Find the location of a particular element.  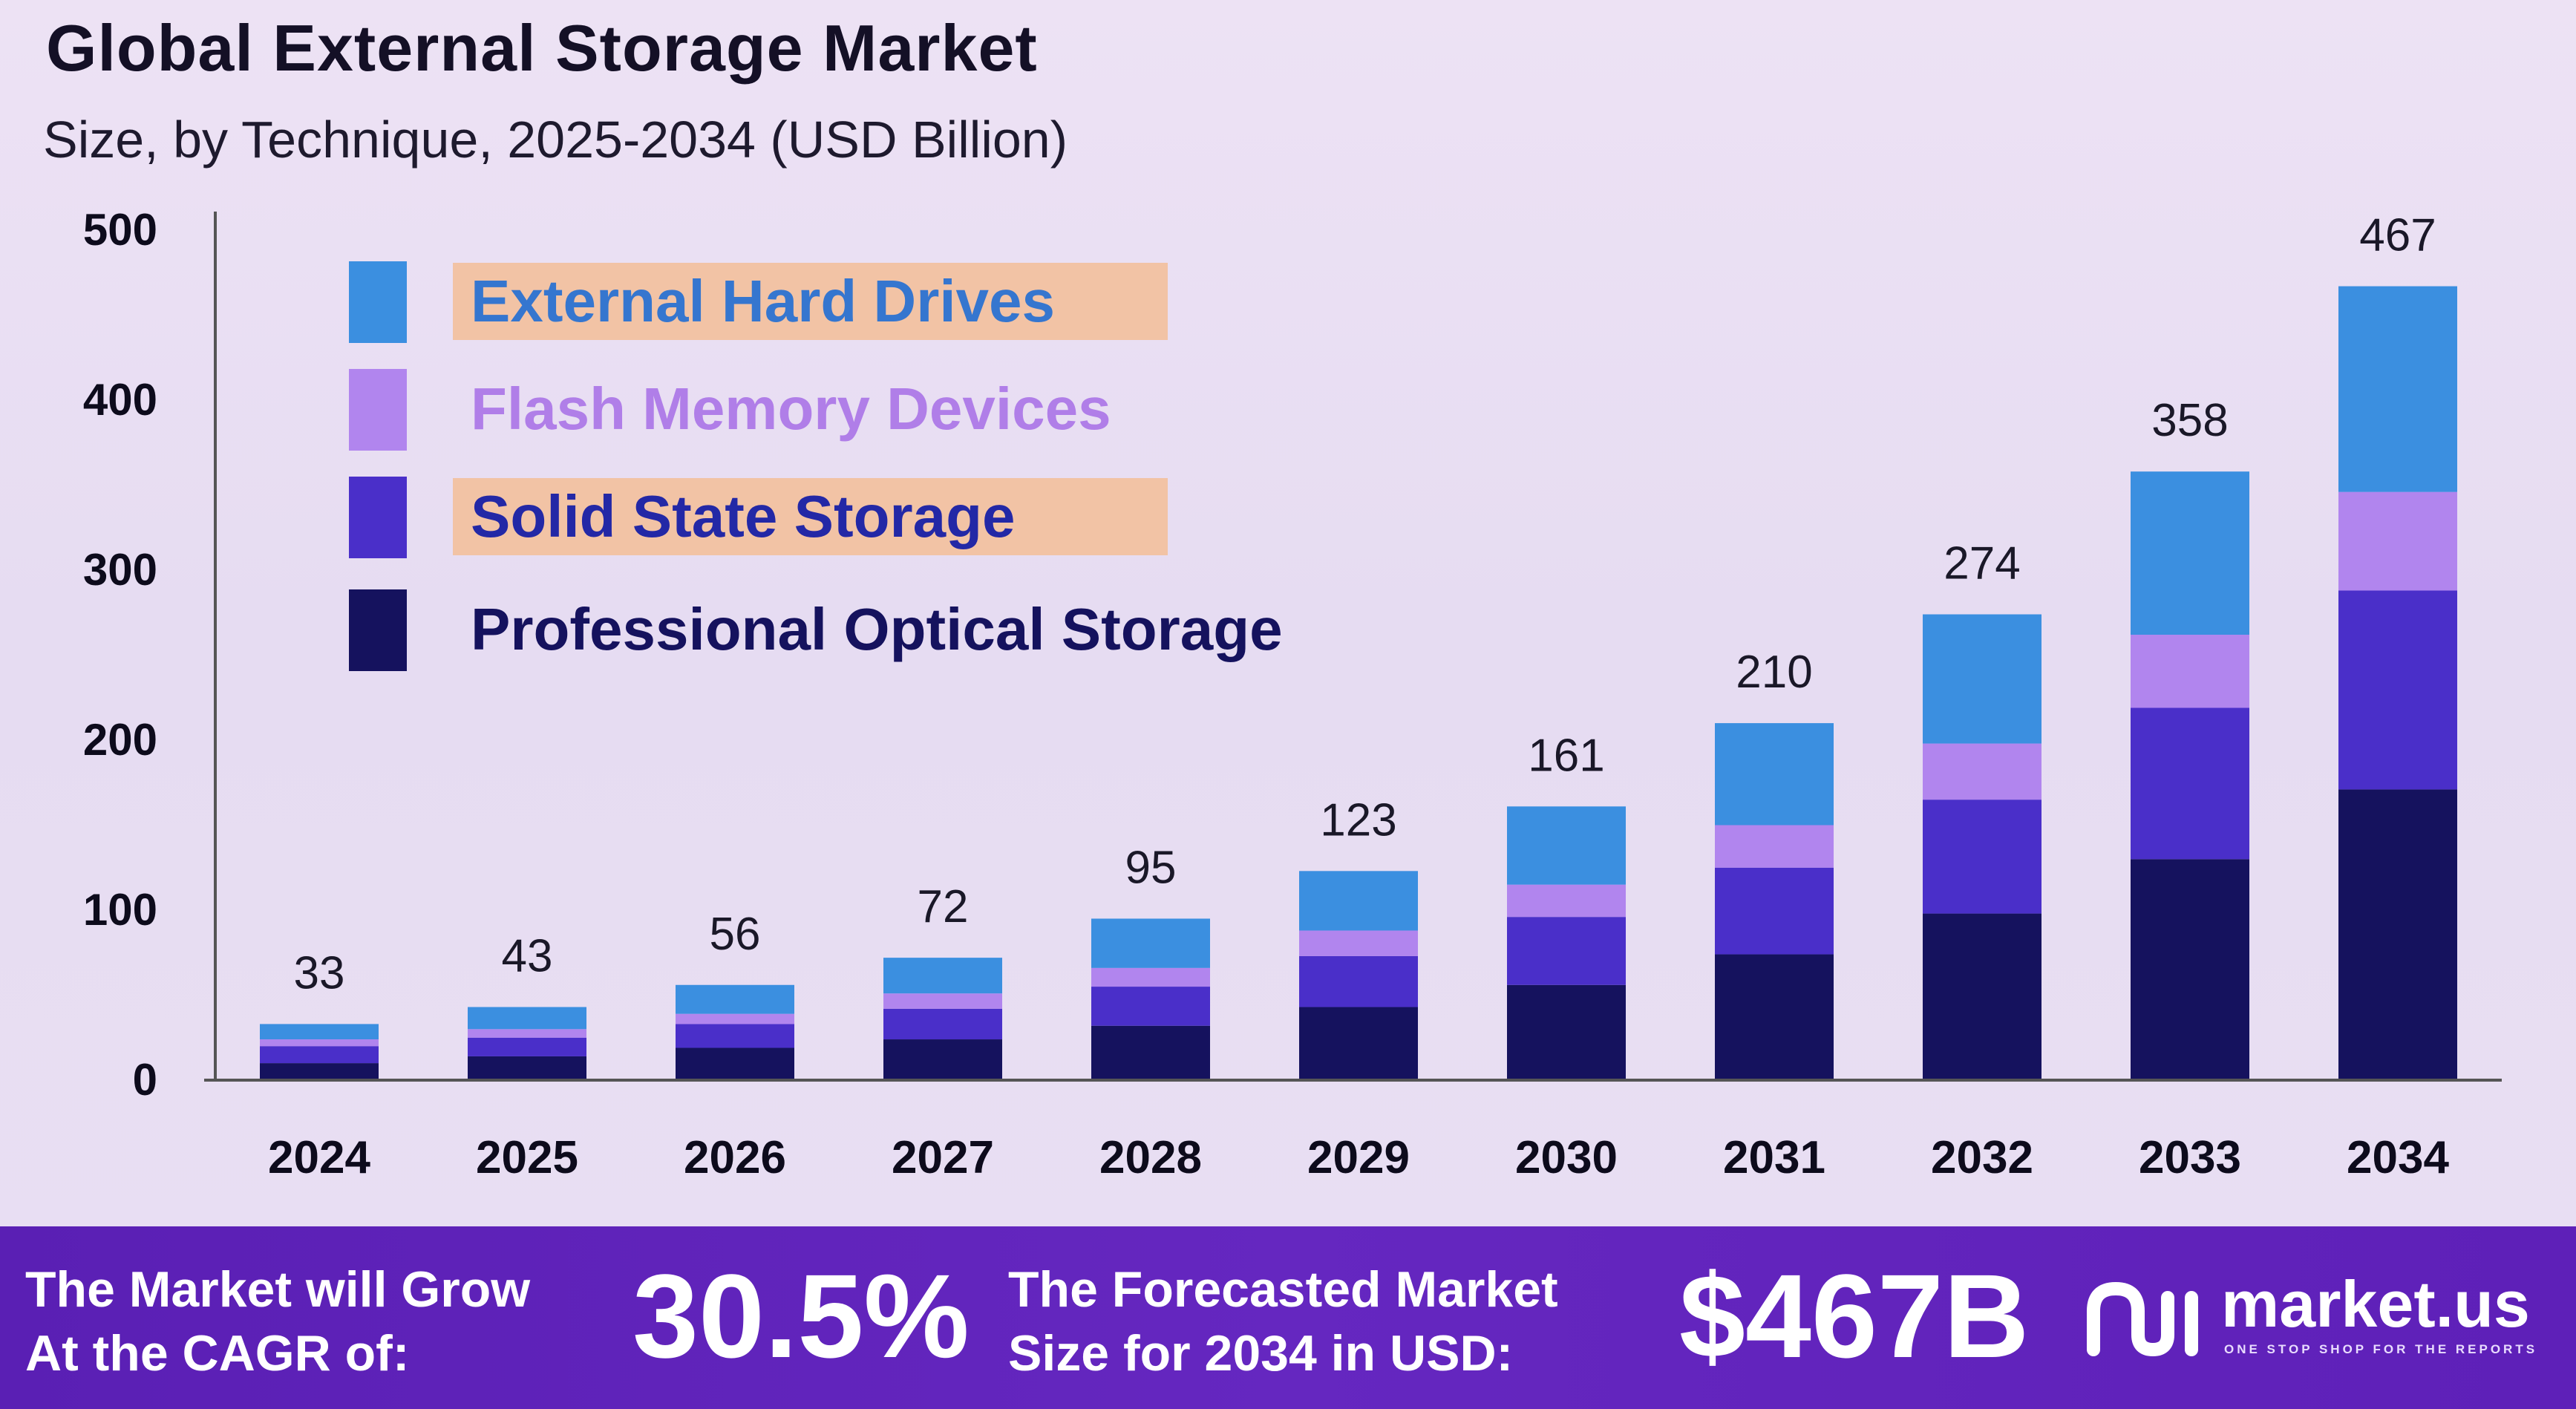

x-tick-label: 2027 is located at coordinates (943, 1157).